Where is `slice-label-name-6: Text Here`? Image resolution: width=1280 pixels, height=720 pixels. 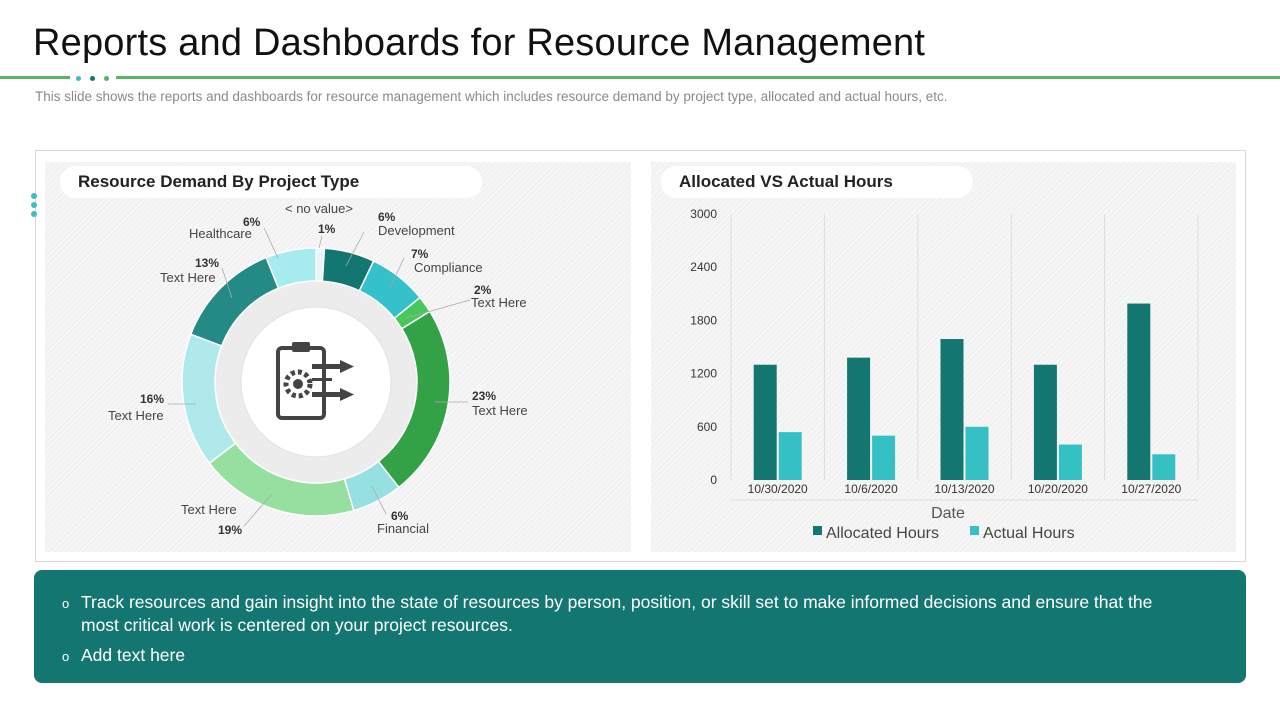
slice-label-name-6: Text Here is located at coordinates (209, 509).